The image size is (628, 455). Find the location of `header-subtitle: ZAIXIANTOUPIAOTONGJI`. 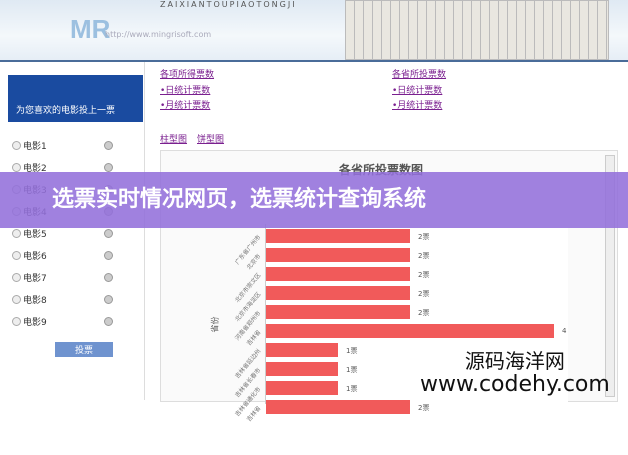

header-subtitle: ZAIXIANTOUPIAOTONGJI is located at coordinates (228, 4).